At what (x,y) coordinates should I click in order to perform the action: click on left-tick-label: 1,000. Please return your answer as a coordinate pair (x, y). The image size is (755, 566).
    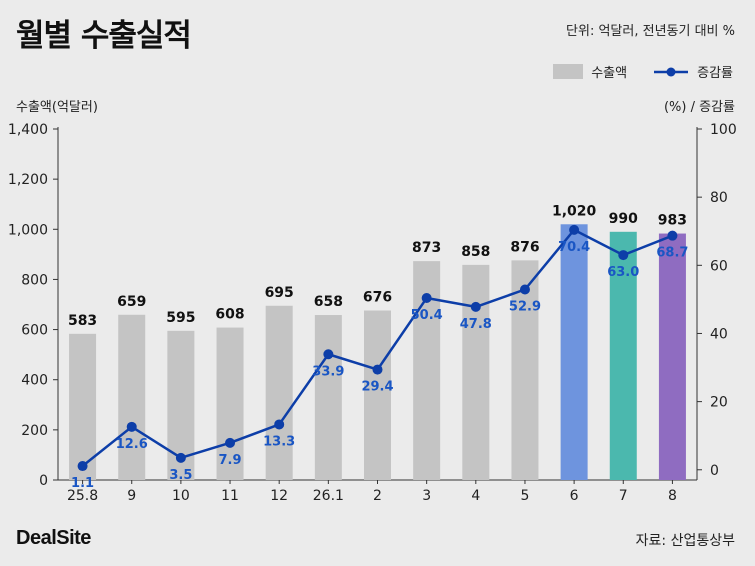
    Looking at the image, I should click on (28, 230).